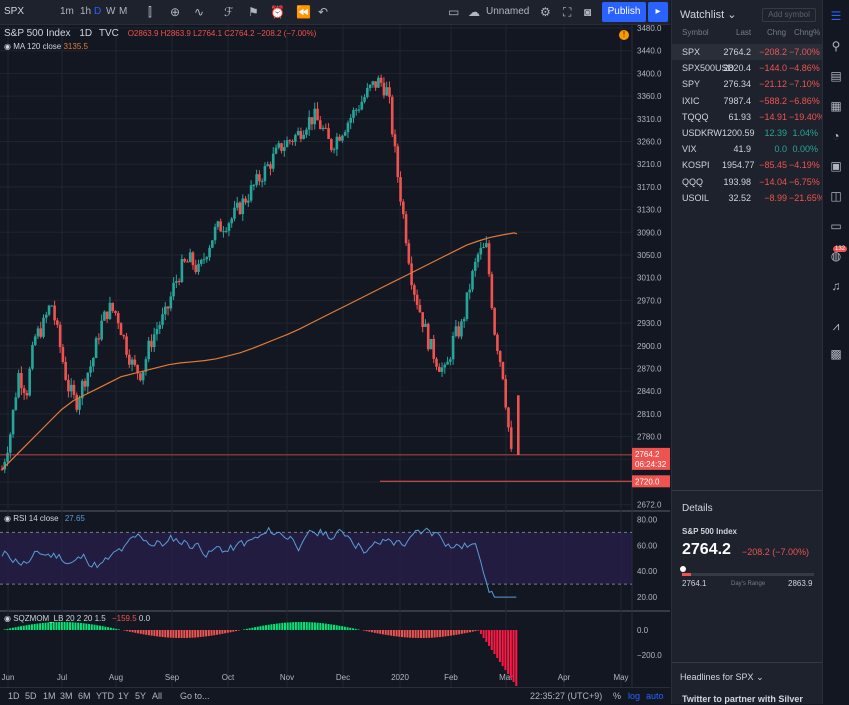  I want to click on range-ytd-button: YTD, so click(105, 696).